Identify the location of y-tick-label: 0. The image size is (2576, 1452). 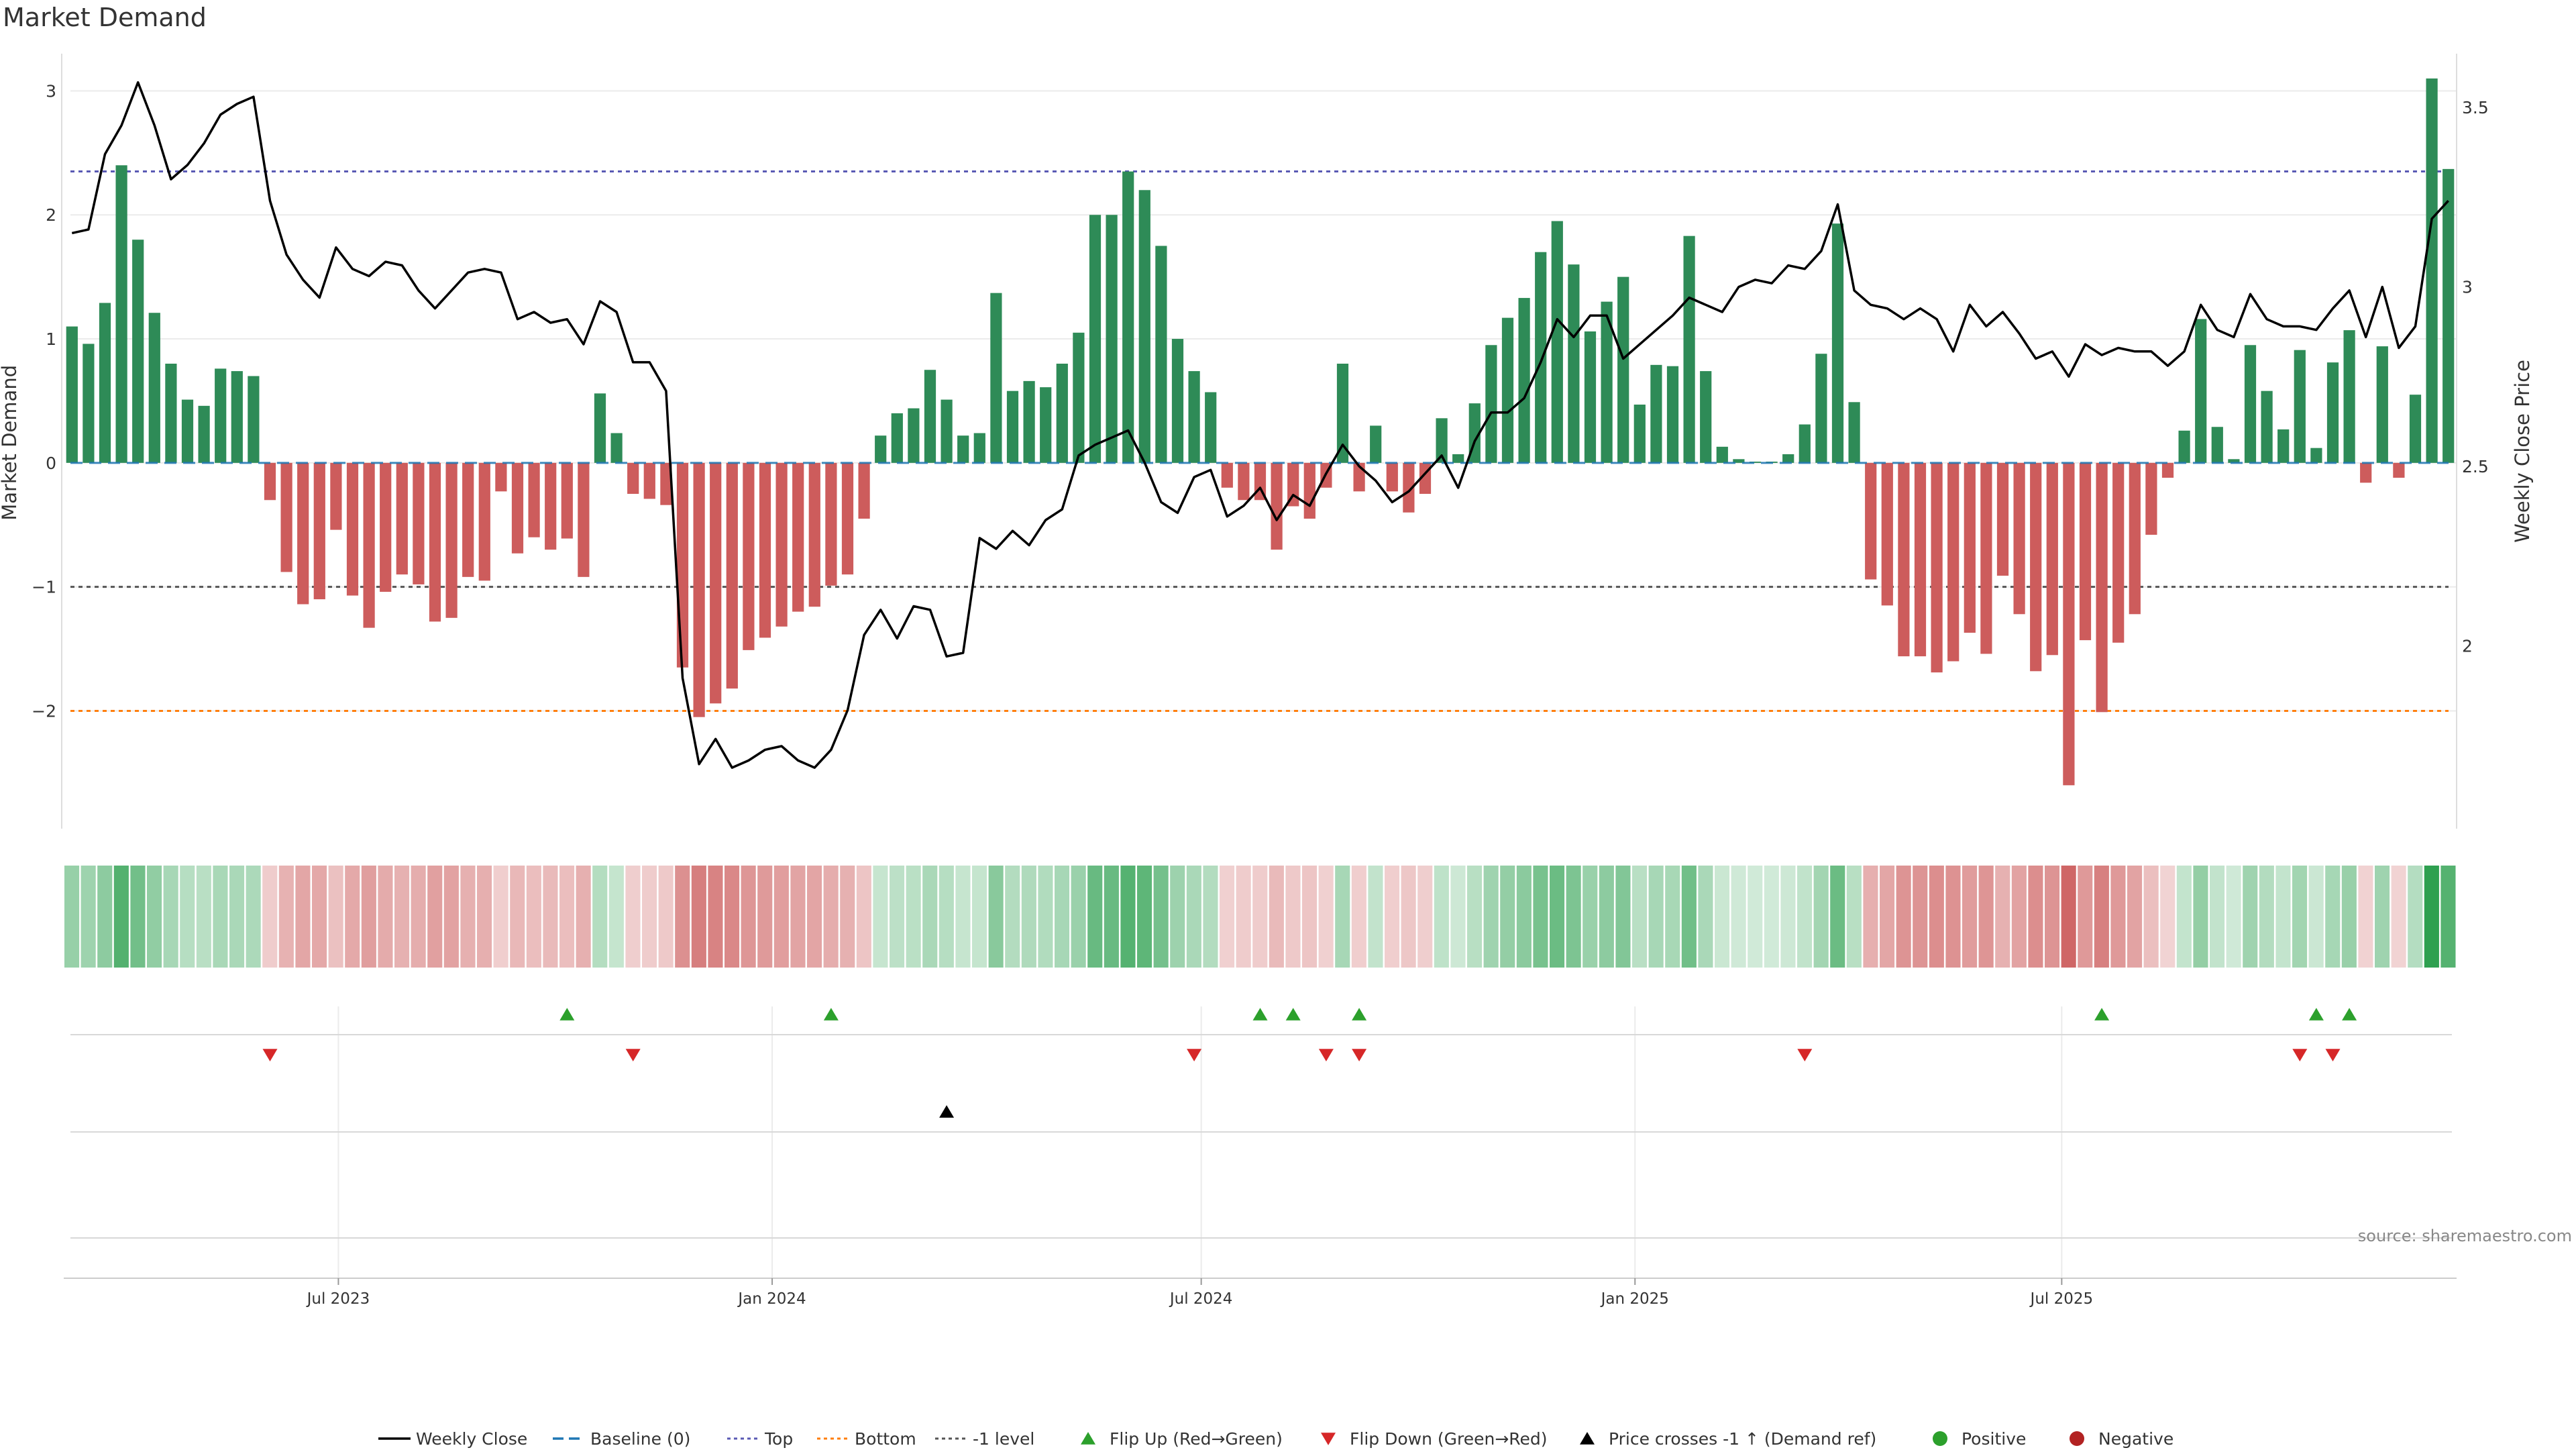
(51, 464).